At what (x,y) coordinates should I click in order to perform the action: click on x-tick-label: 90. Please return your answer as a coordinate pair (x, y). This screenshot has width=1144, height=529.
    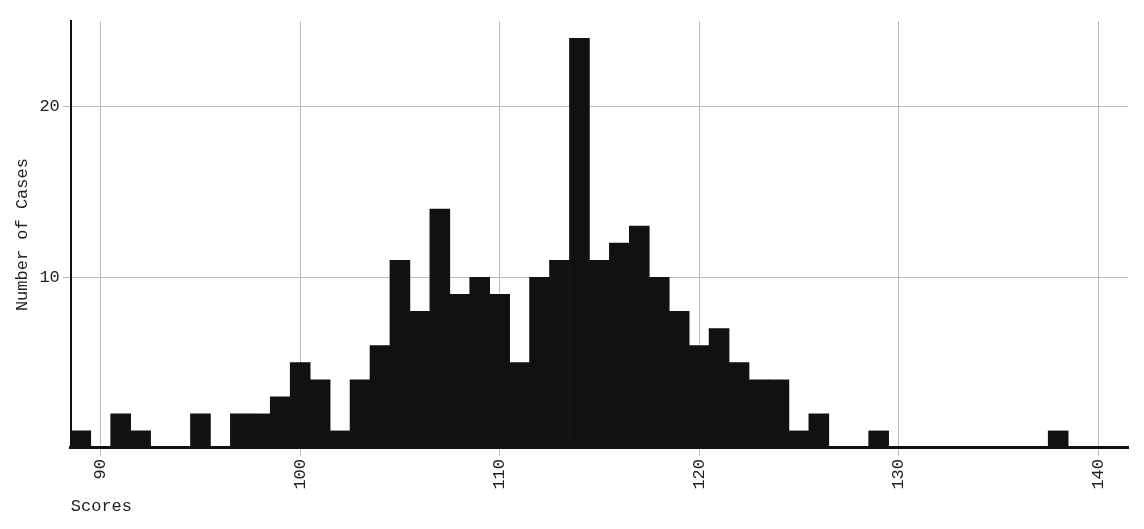
    Looking at the image, I should click on (101, 469).